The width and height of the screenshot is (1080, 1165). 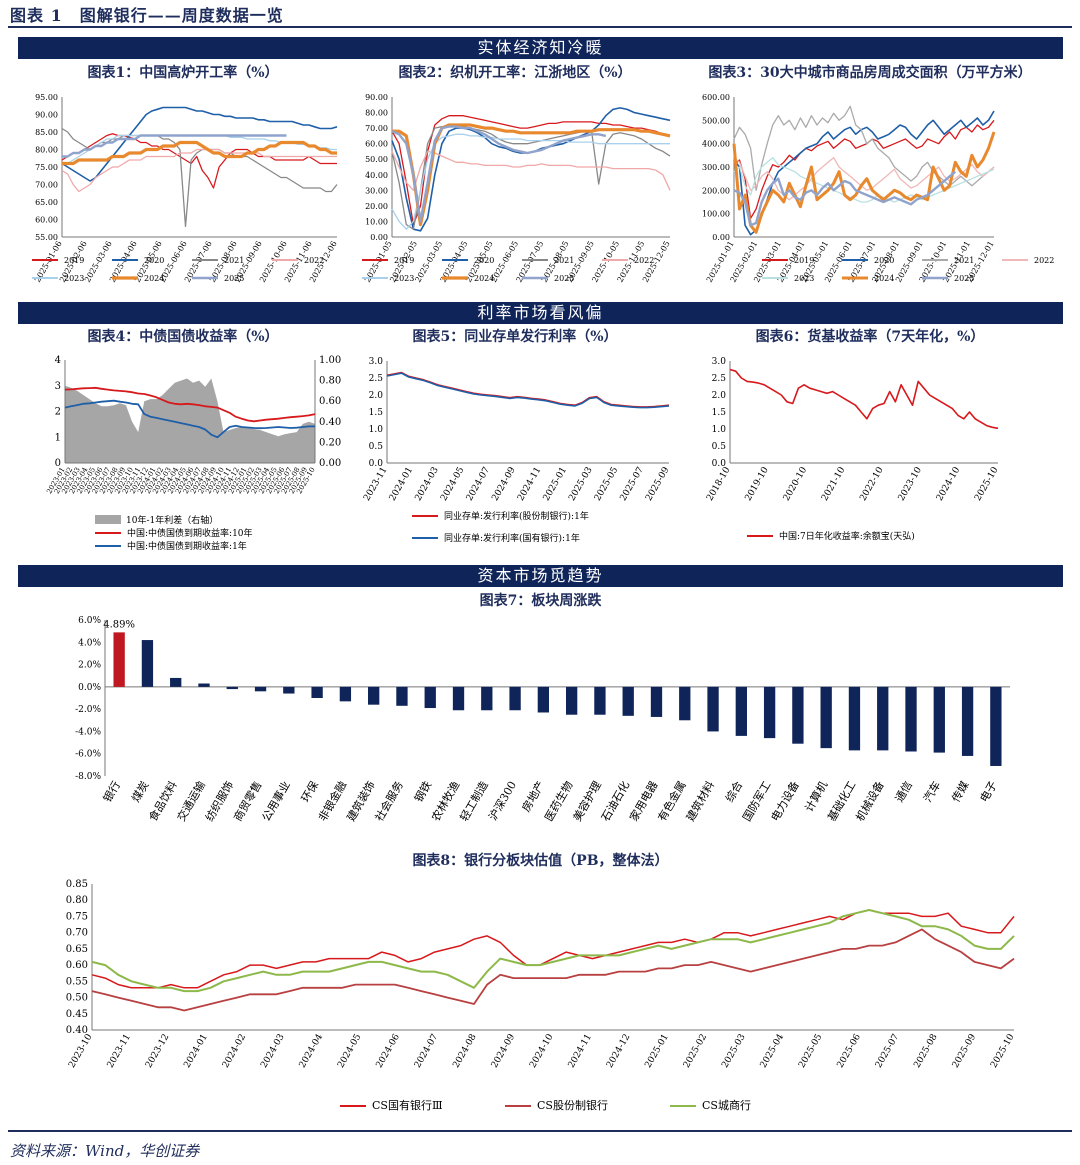 What do you see at coordinates (887, 1051) in the screenshot?
I see `x-tick-label: 2025-07` at bounding box center [887, 1051].